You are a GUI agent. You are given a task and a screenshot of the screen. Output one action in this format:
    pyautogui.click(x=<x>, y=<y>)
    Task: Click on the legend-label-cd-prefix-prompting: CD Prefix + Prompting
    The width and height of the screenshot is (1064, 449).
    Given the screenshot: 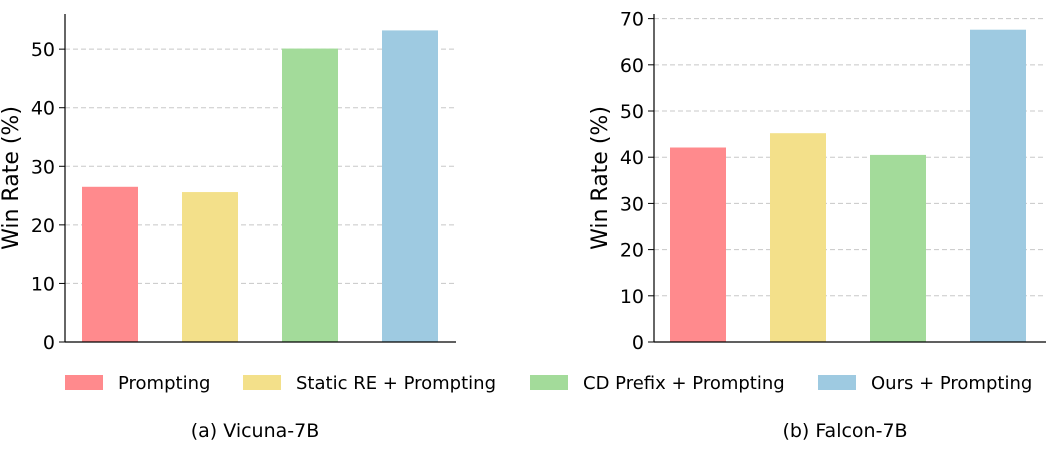 What is the action you would take?
    pyautogui.click(x=684, y=383)
    